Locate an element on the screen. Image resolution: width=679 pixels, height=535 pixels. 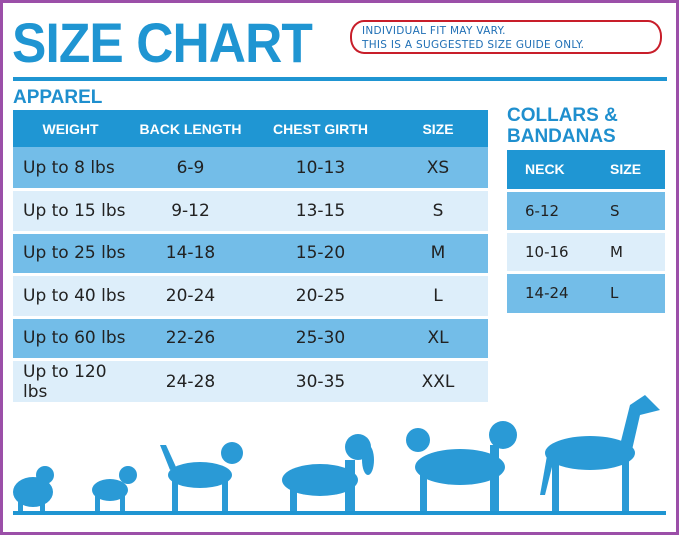
title-underline is located at coordinates (340, 79).